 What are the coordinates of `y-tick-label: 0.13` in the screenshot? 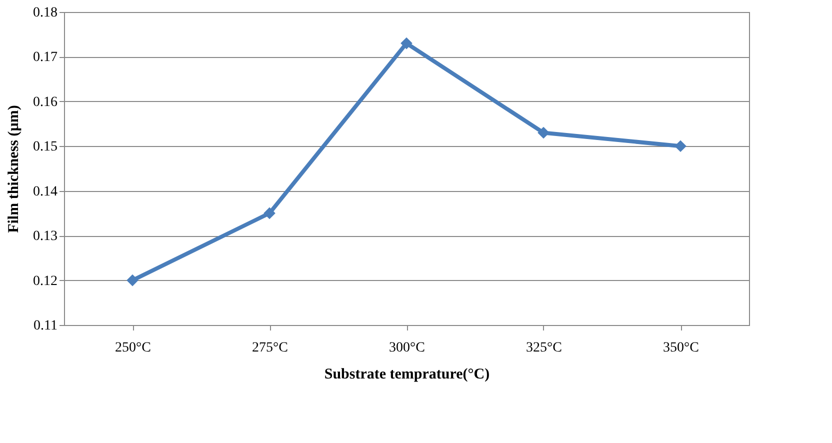 It's located at (45, 236).